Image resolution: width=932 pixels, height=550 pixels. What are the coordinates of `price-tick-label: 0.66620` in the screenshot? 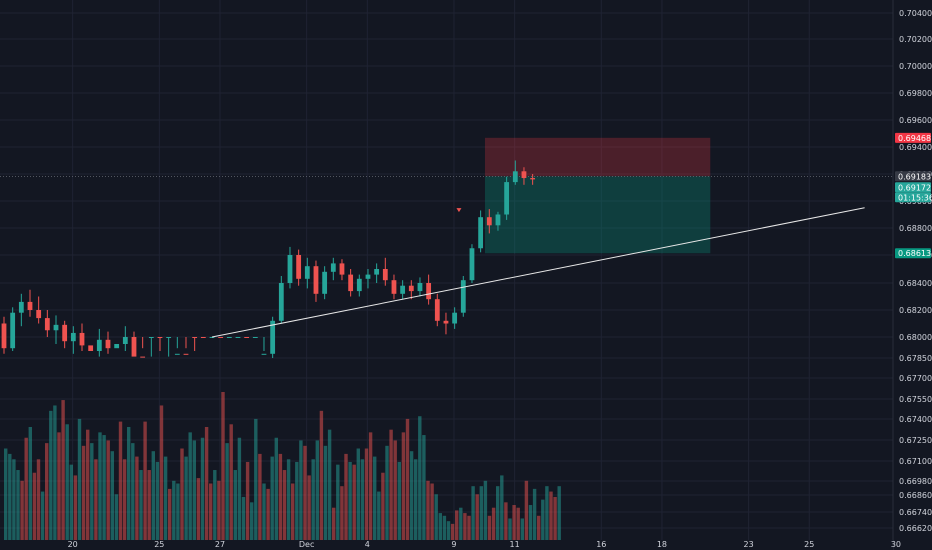 It's located at (915, 528).